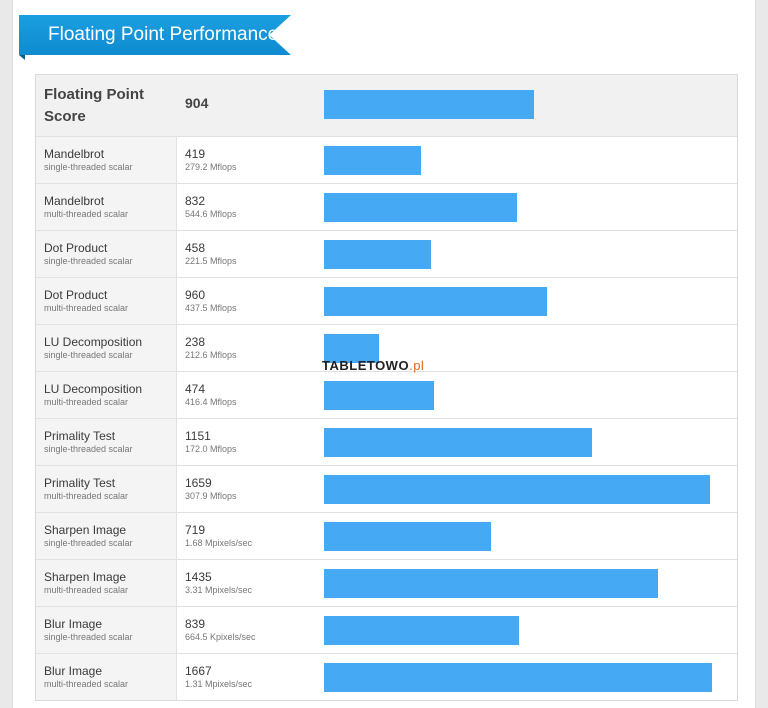  Describe the element at coordinates (417, 365) in the screenshot. I see `watermark-suffix: .pl` at that location.